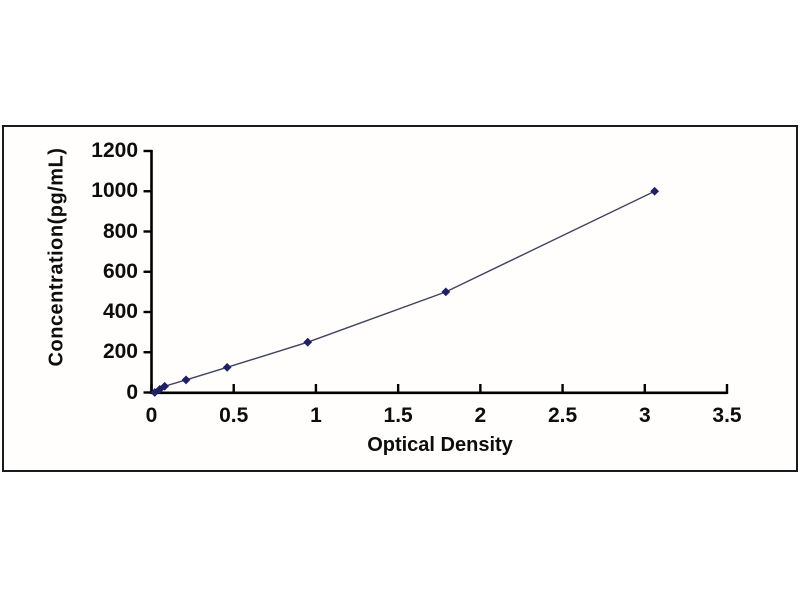  I want to click on y-tick-label: 0, so click(132, 392).